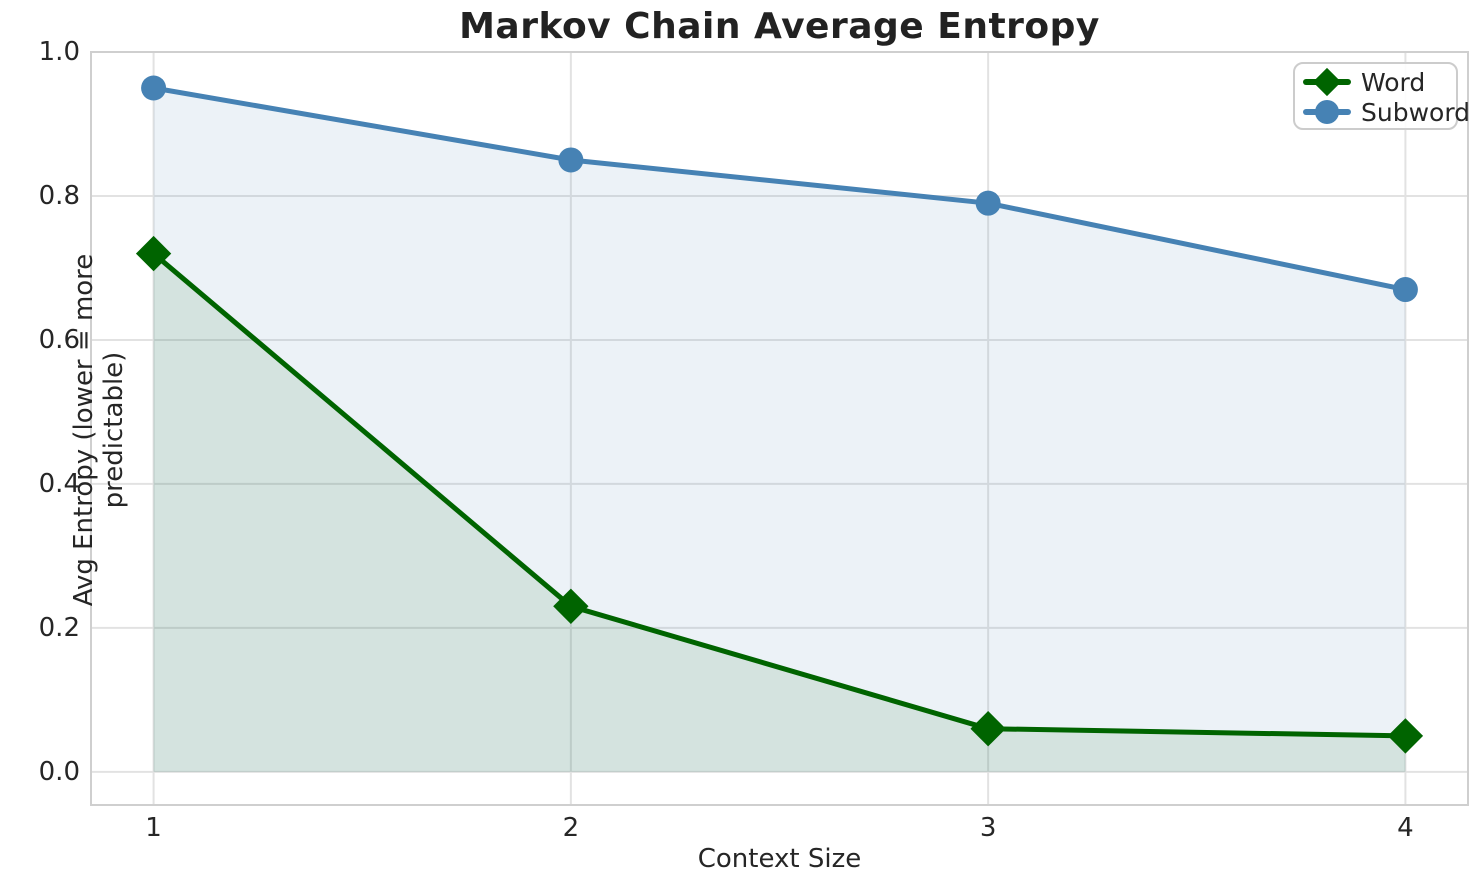  Describe the element at coordinates (779, 26) in the screenshot. I see `chart-title: Markov Chain Average Entropy` at that location.